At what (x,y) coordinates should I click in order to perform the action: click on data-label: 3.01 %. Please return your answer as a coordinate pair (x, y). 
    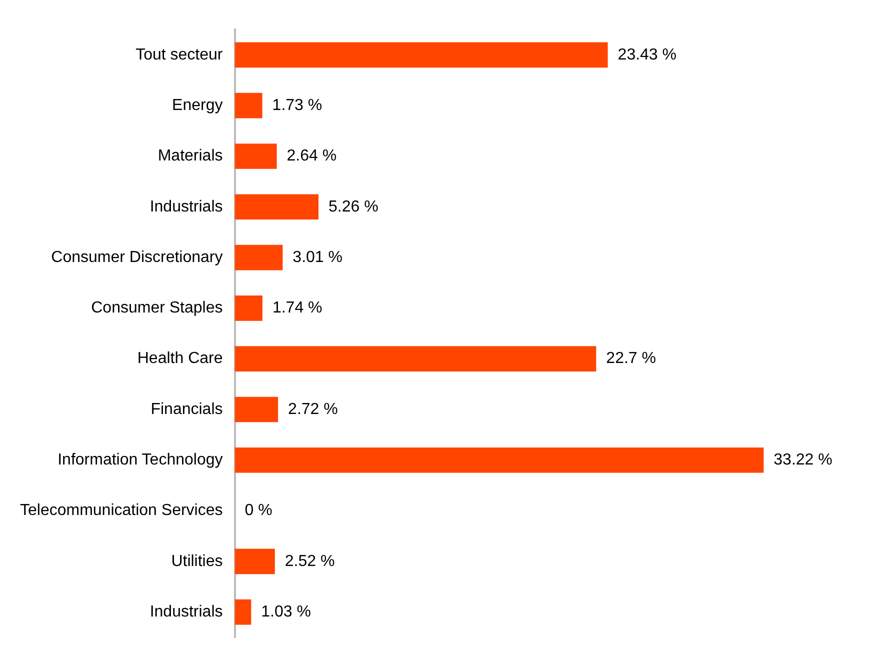
    Looking at the image, I should click on (317, 257).